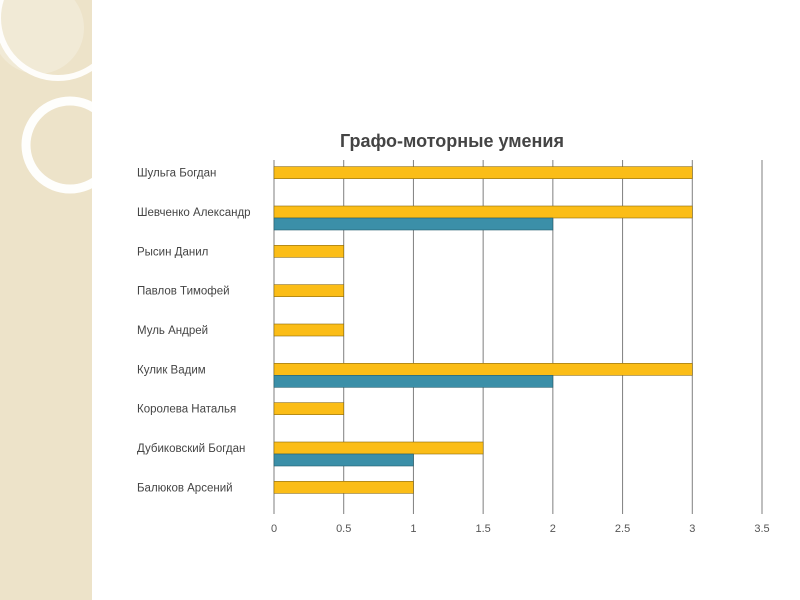  What do you see at coordinates (343, 529) in the screenshot?
I see `x-tick-label: 0.5` at bounding box center [343, 529].